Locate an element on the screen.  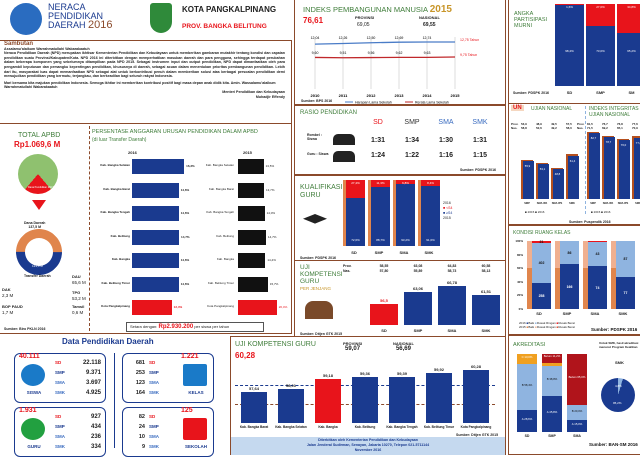
apm-rest-label: 27,0% is located at coordinates (600, 7).